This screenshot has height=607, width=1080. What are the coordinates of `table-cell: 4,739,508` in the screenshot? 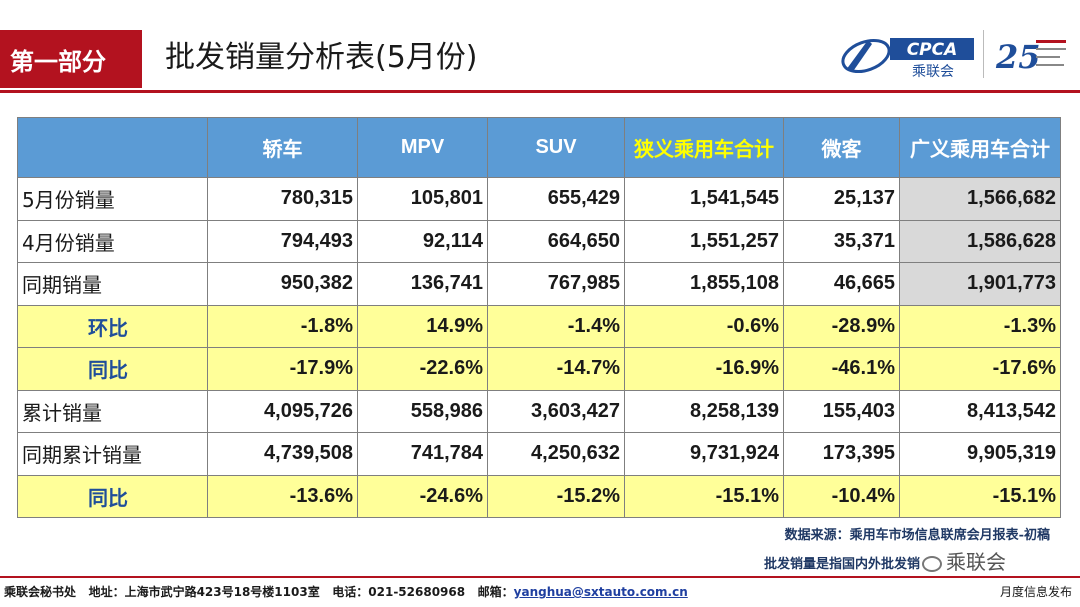 It's located at (282, 454).